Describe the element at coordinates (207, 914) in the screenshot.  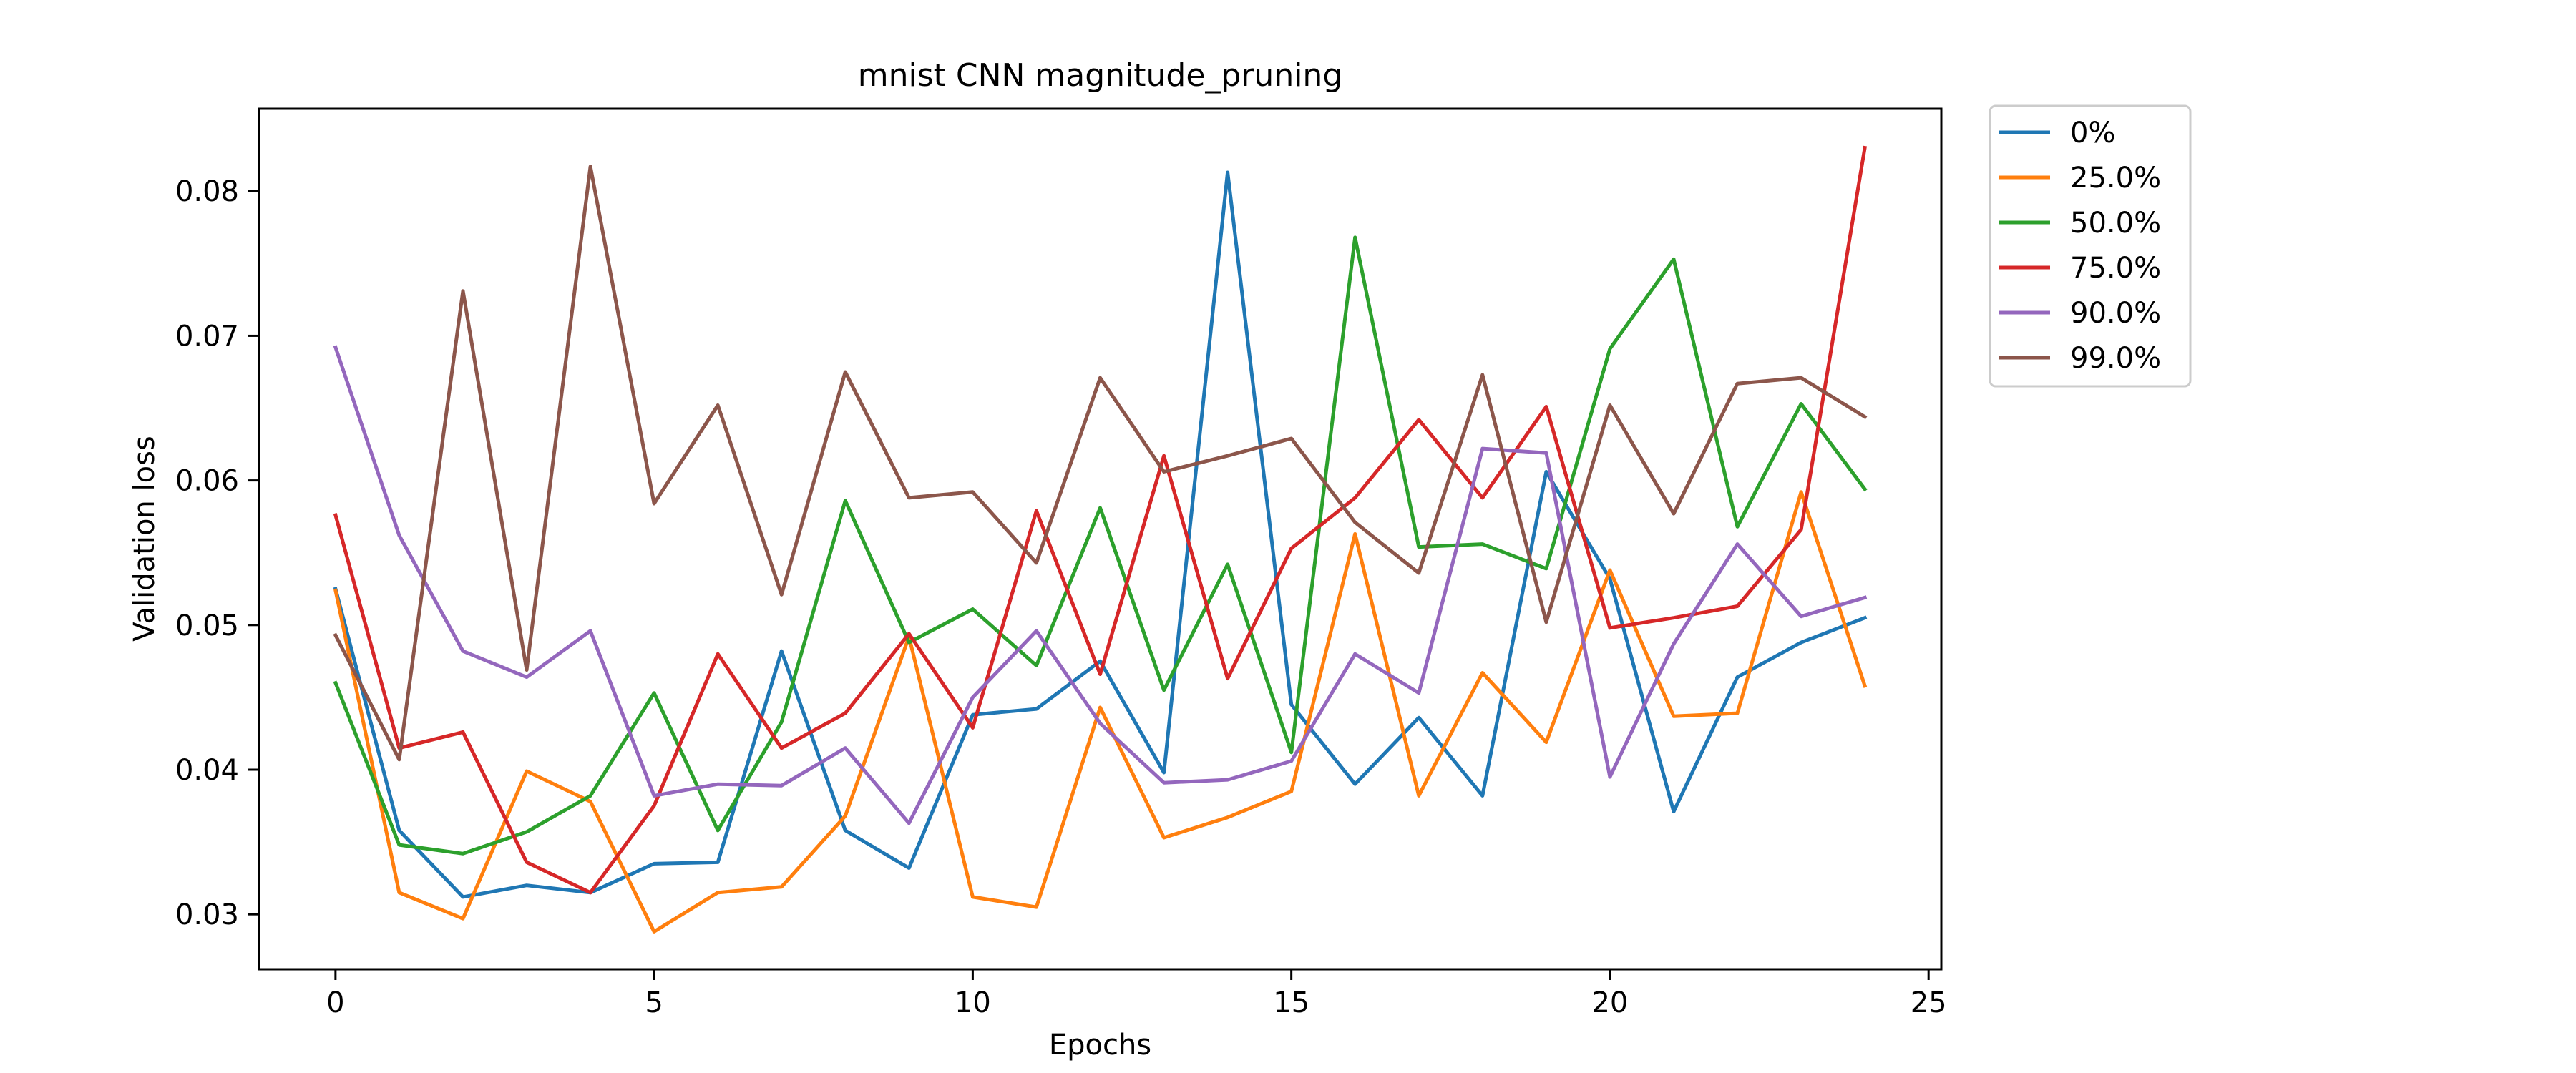
I see `y-tick-label: 0.03` at that location.